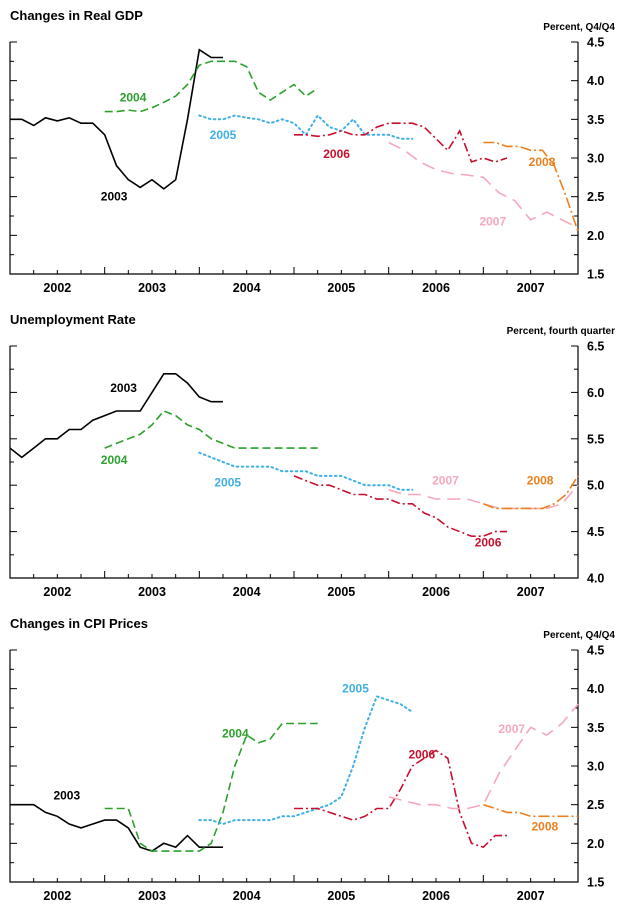  Describe the element at coordinates (560, 331) in the screenshot. I see `chart-unit-label-unemployment: Percent, fourth quarter` at that location.